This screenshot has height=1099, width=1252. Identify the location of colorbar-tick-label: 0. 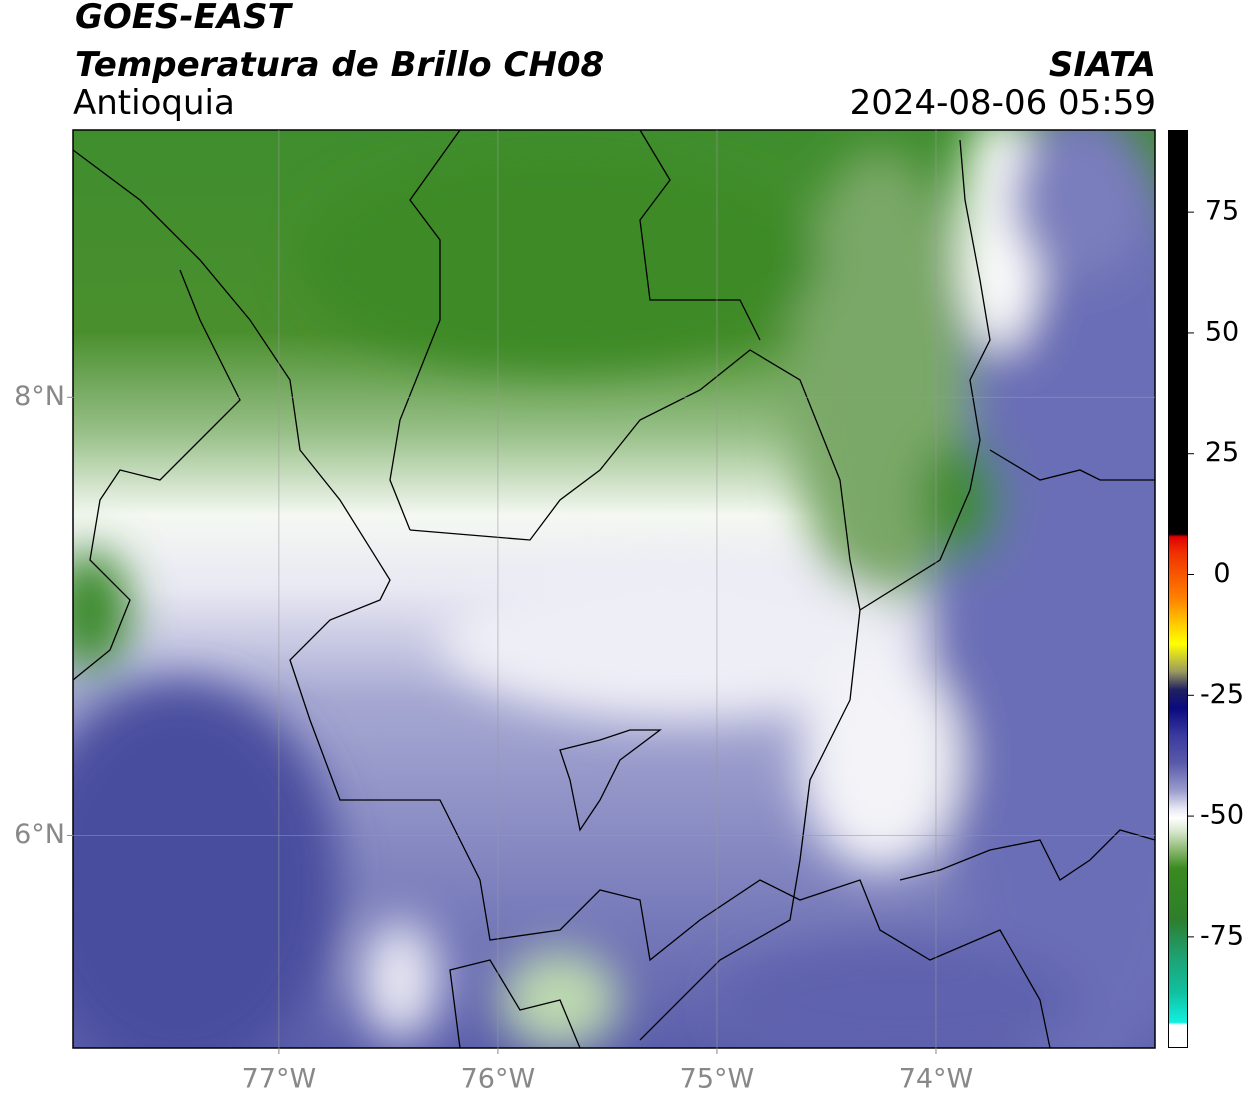
(1221, 573).